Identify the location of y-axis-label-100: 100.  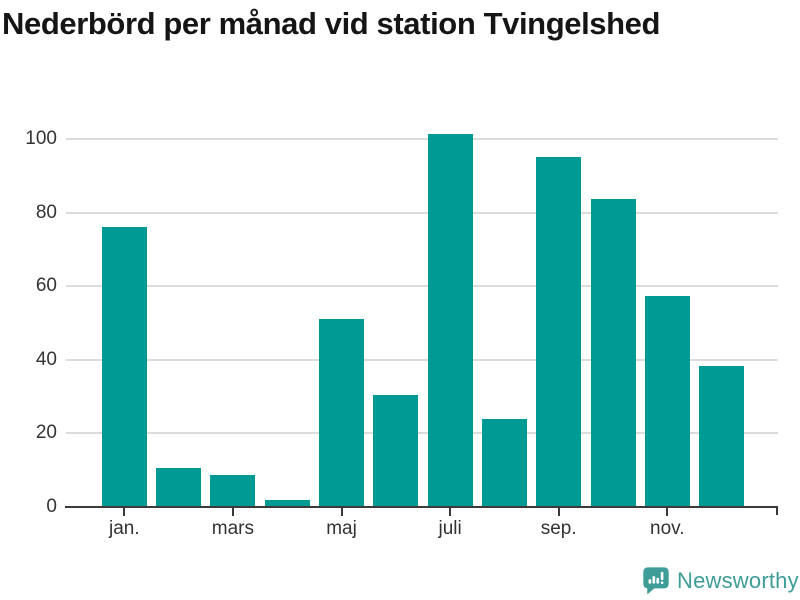
(41, 138).